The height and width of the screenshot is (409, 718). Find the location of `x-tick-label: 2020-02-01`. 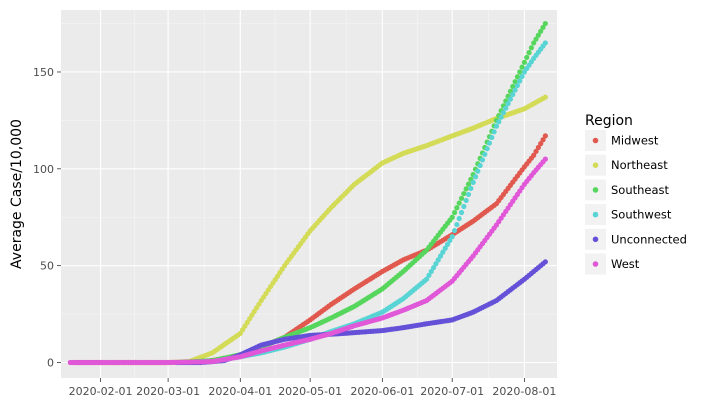

x-tick-label: 2020-02-01 is located at coordinates (101, 391).